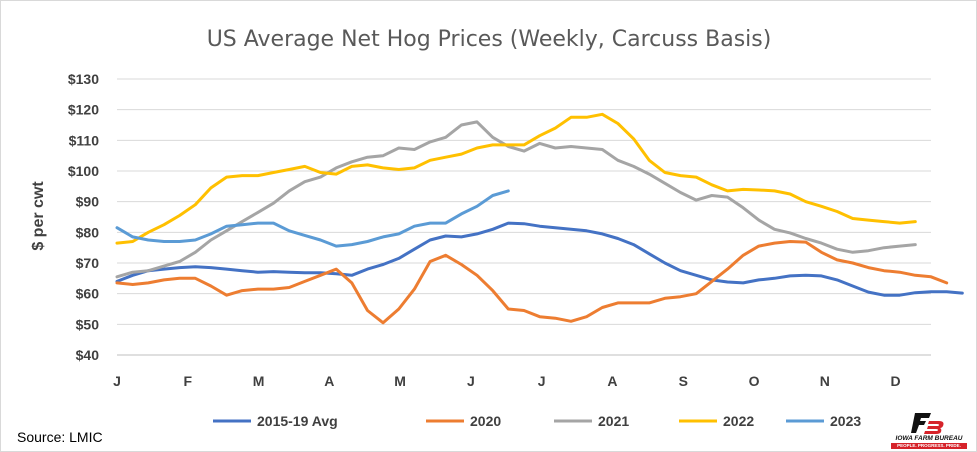 Image resolution: width=977 pixels, height=452 pixels. I want to click on legend-label: 2023, so click(845, 421).